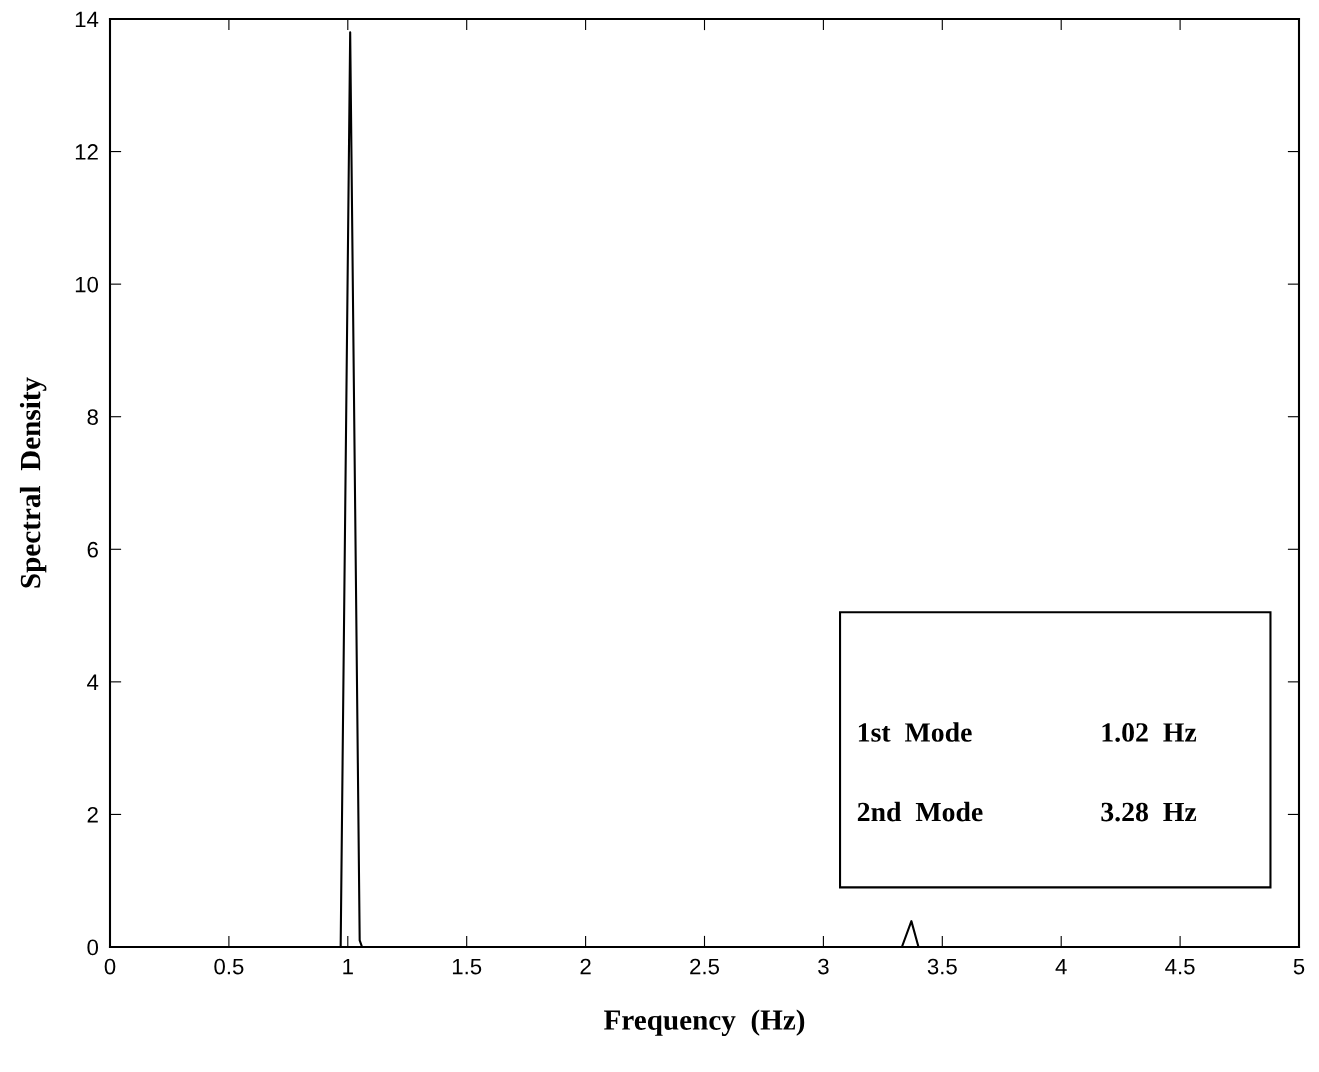 The height and width of the screenshot is (1072, 1319). I want to click on x-tick-label: 4, so click(1061, 966).